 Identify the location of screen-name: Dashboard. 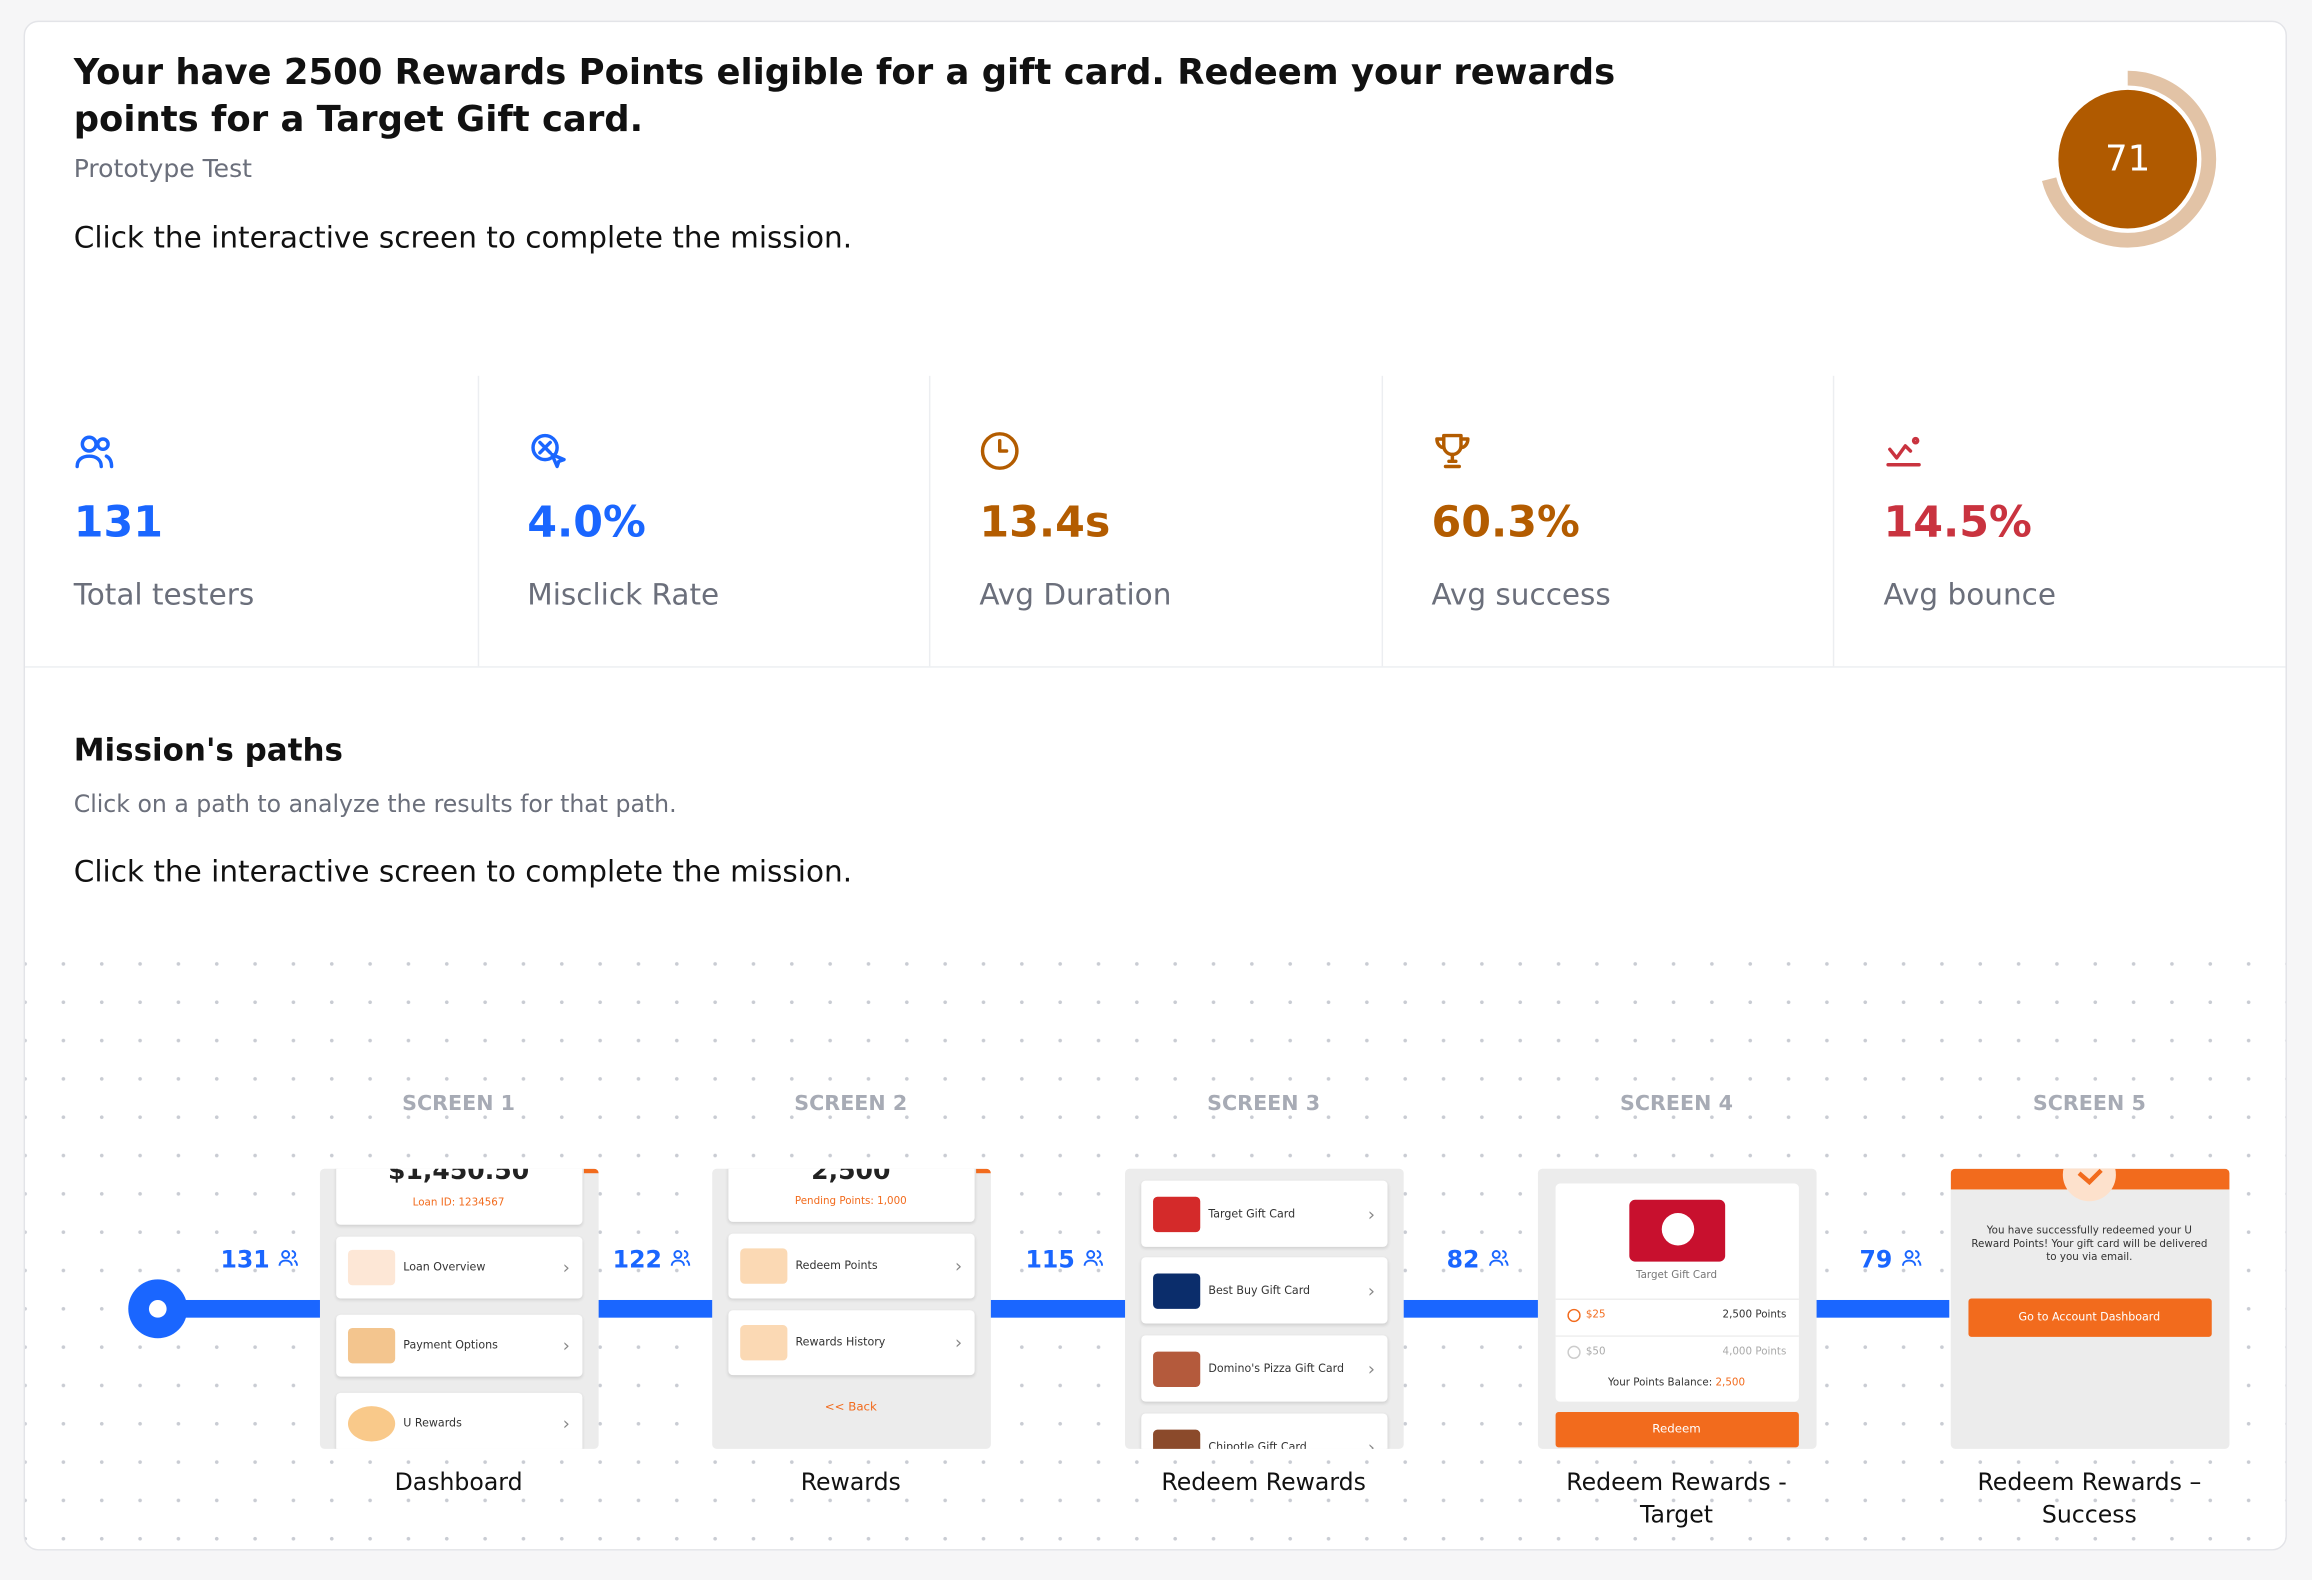
(458, 1482).